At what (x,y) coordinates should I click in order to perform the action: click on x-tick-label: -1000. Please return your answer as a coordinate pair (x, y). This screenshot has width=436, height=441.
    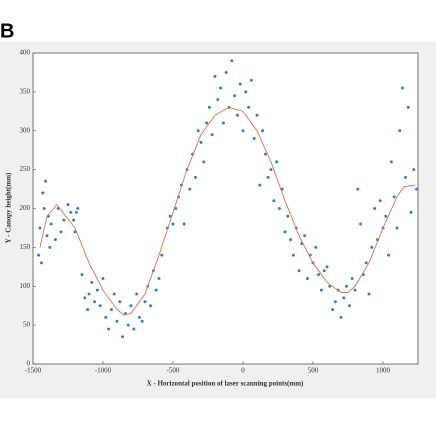
    Looking at the image, I should click on (103, 371).